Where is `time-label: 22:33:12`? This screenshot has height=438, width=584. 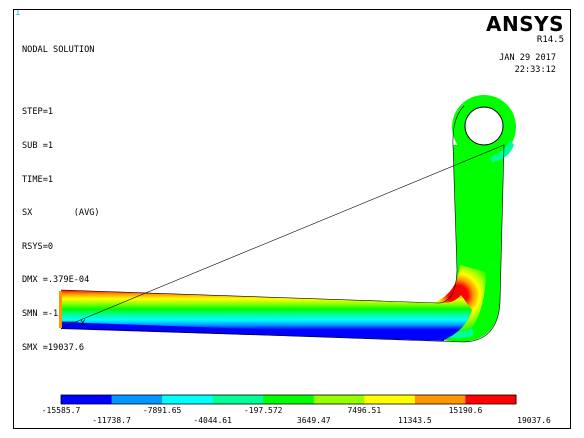 time-label: 22:33:12 is located at coordinates (535, 70).